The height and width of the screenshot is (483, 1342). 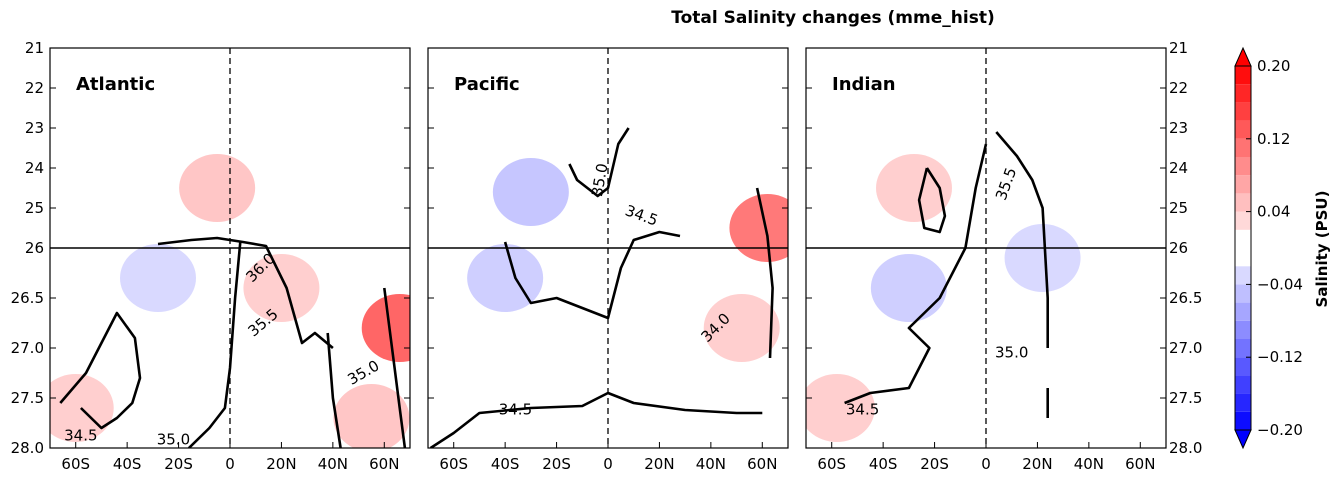 I want to click on colorbar-frame, so click(x=1243, y=248).